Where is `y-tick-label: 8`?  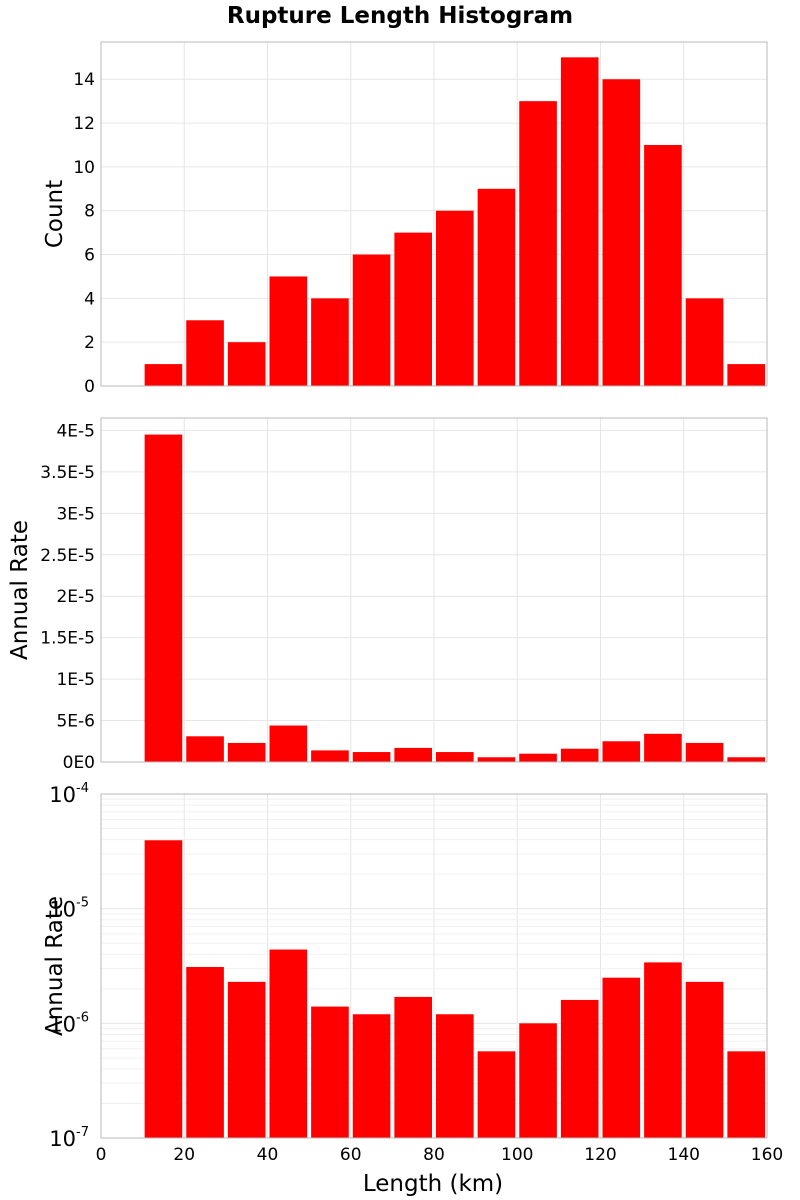
y-tick-label: 8 is located at coordinates (89, 212).